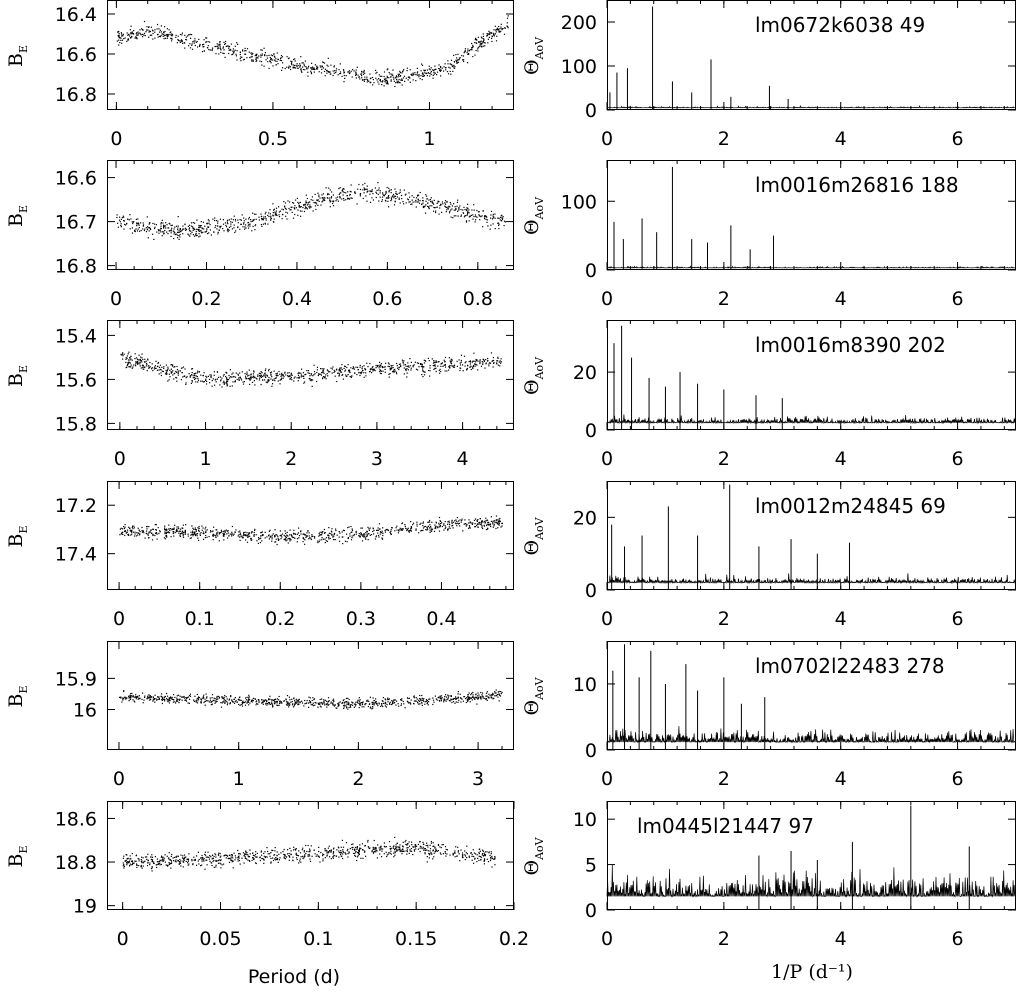 Image resolution: width=1016 pixels, height=992 pixels. Describe the element at coordinates (76, 15) in the screenshot. I see `y-tick-label: 16.4` at that location.